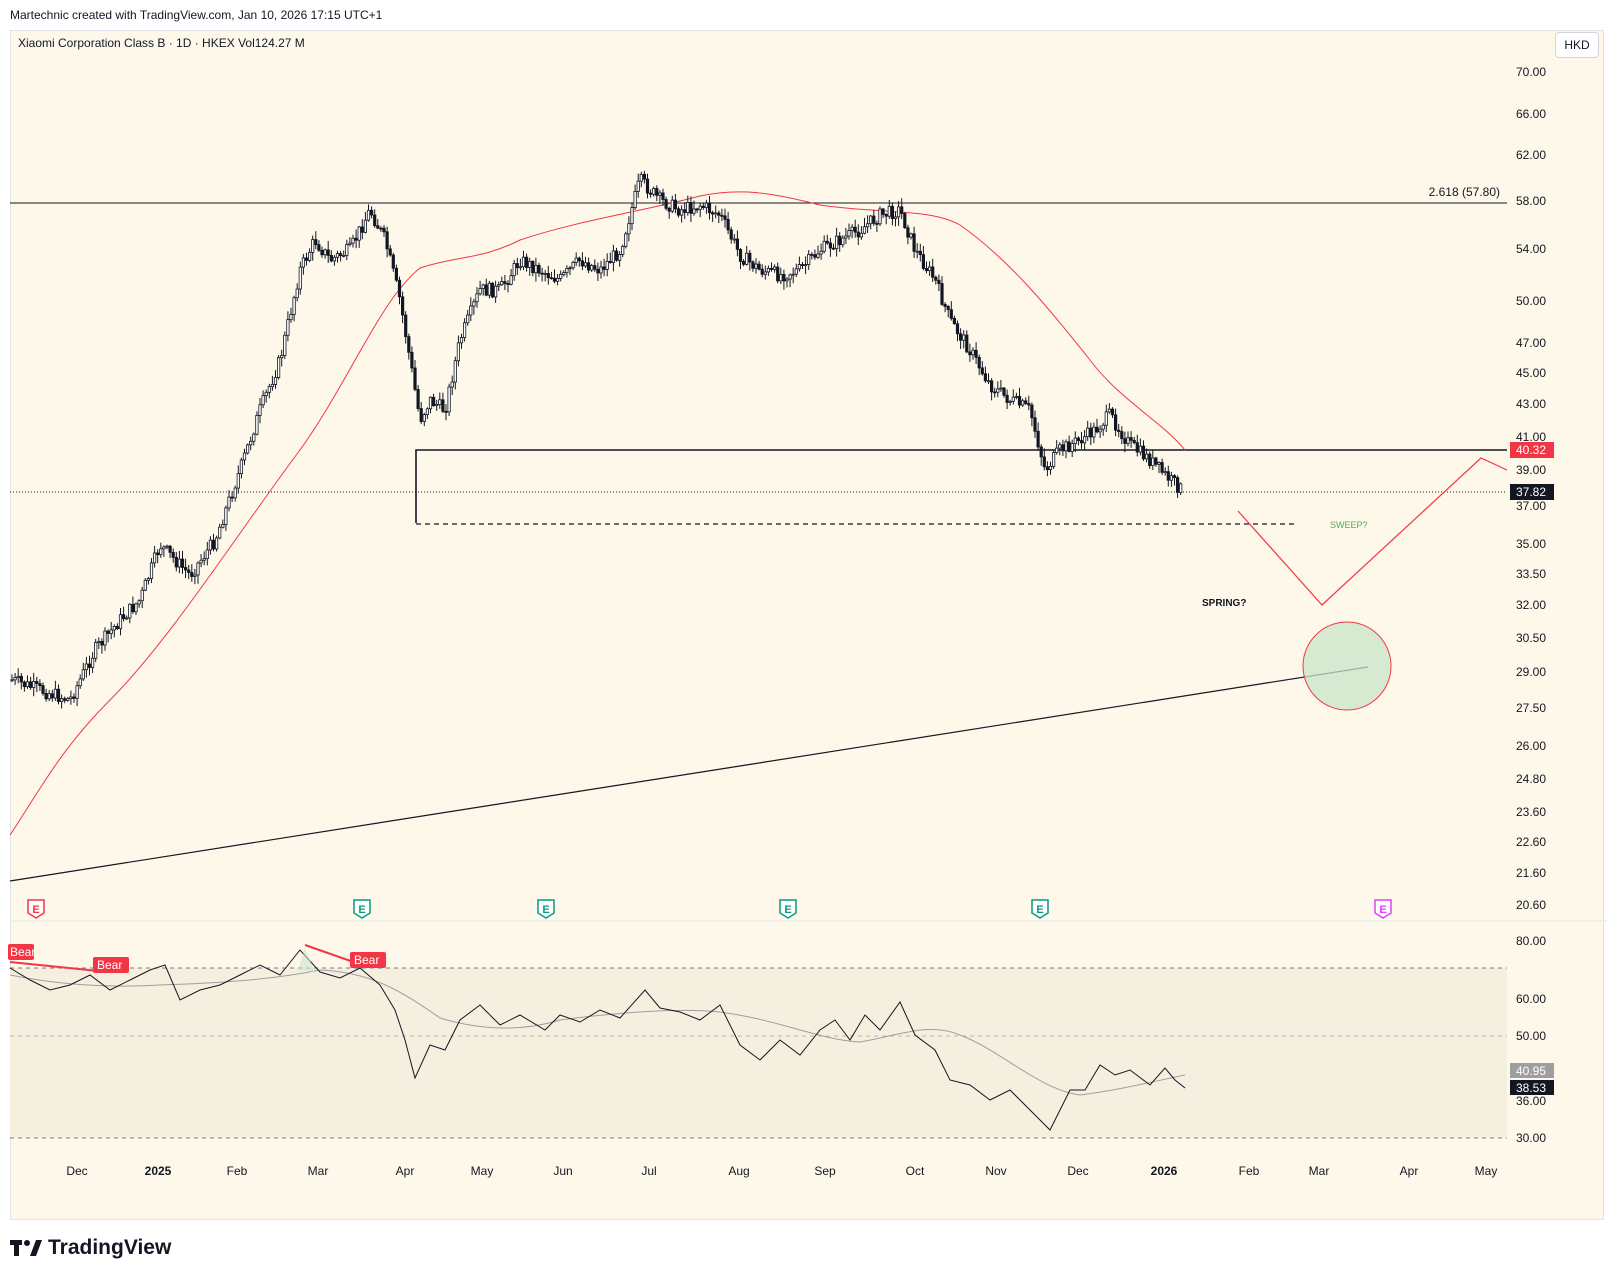  What do you see at coordinates (1531, 1138) in the screenshot?
I see `rsi-tick: 30.00` at bounding box center [1531, 1138].